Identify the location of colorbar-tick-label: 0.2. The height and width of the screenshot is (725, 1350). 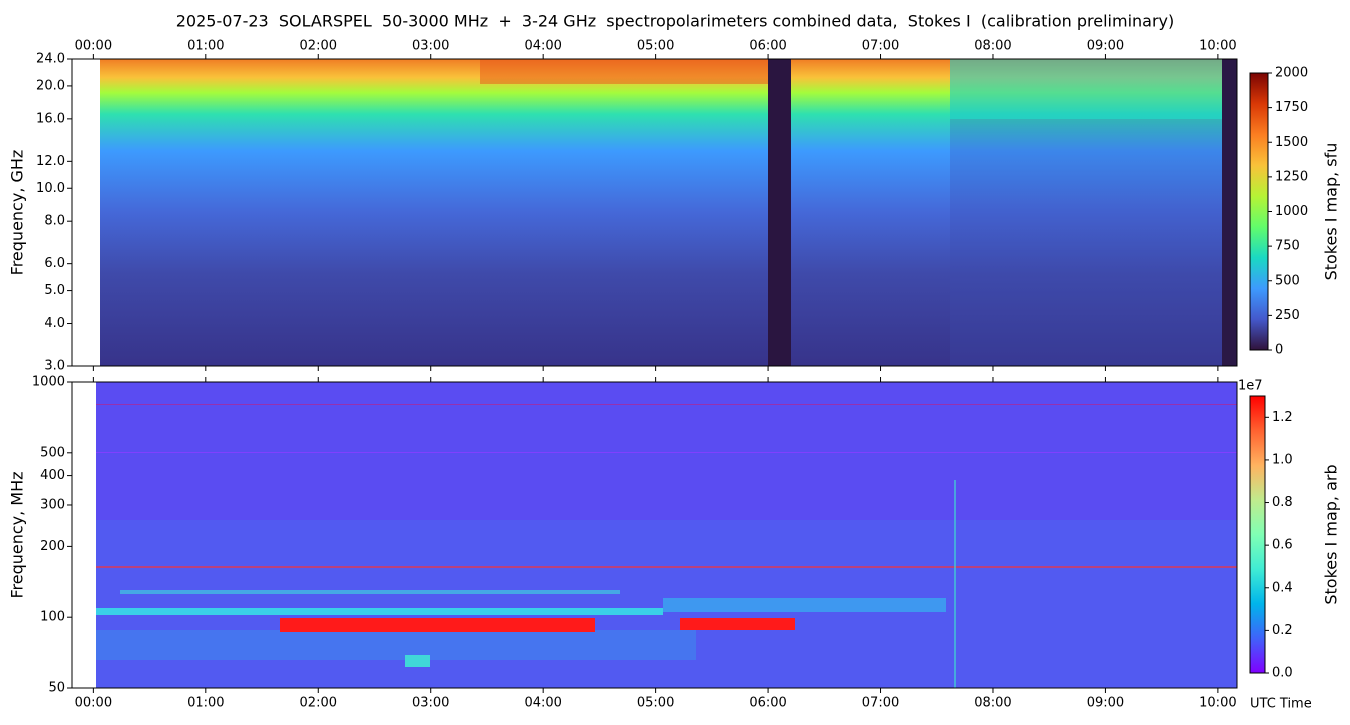
(1282, 630).